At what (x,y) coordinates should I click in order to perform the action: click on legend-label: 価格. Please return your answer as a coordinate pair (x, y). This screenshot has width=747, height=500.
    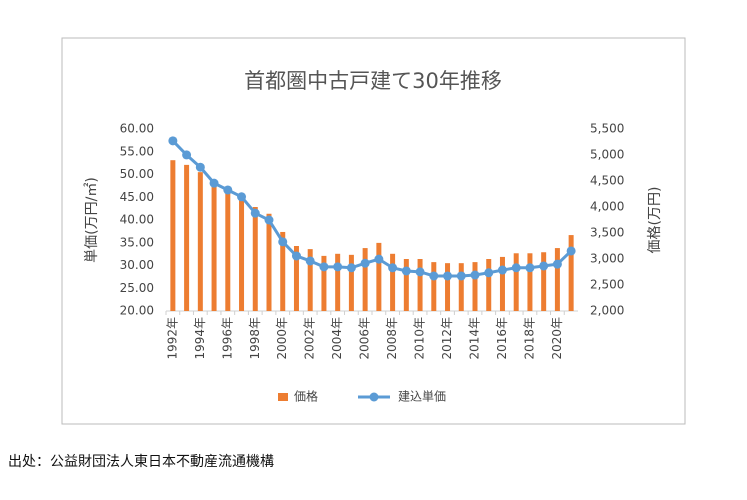
    Looking at the image, I should click on (306, 396).